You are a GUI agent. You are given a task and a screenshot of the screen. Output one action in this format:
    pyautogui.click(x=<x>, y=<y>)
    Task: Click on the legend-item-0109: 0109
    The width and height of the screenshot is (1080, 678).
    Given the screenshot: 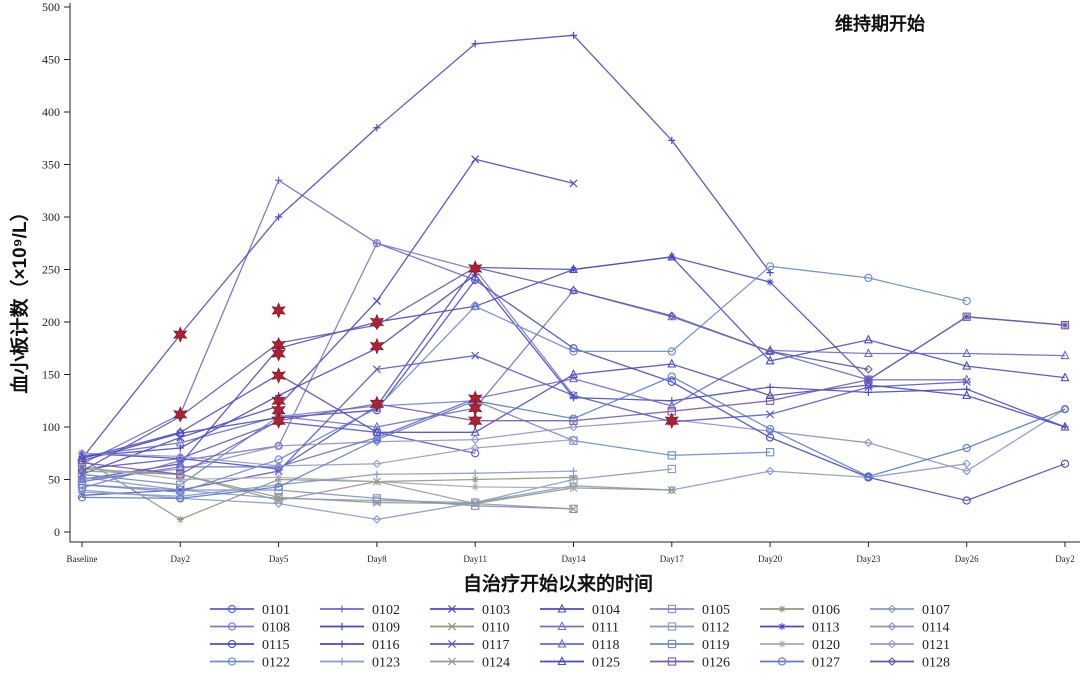 What is the action you would take?
    pyautogui.click(x=360, y=628)
    